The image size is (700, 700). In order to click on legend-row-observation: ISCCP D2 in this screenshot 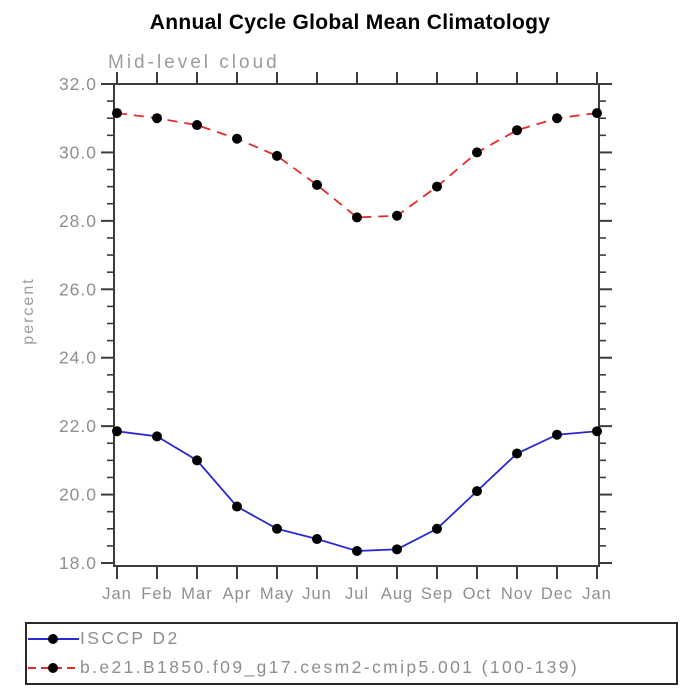, I will do `click(351, 639)`.